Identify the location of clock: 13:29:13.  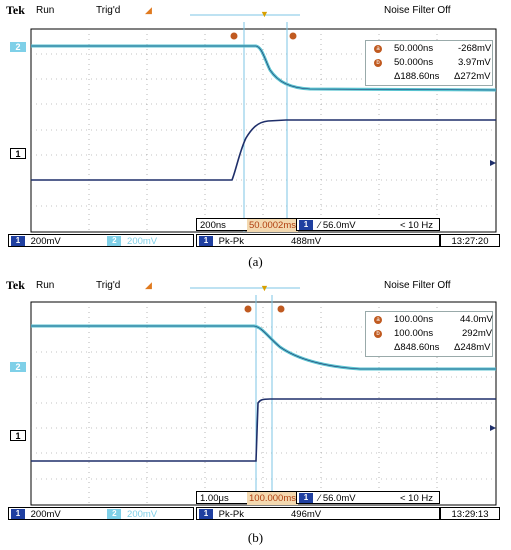
(470, 513).